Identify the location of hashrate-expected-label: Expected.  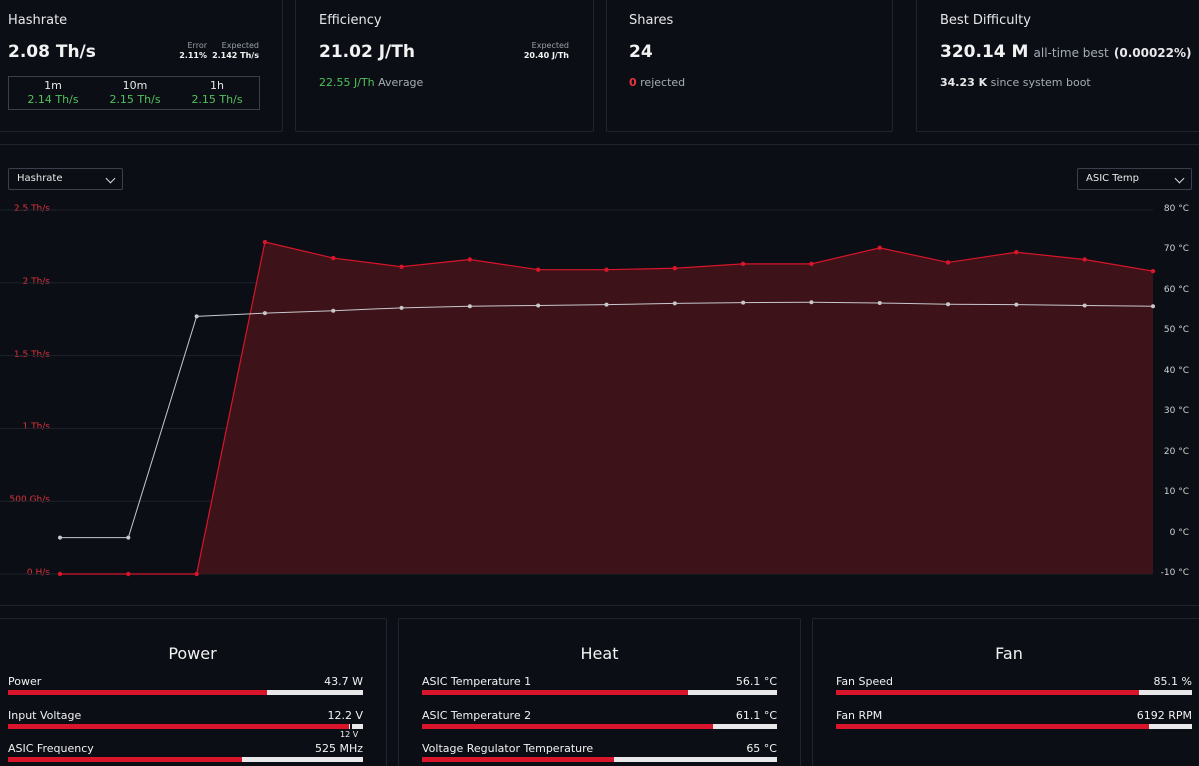
(240, 45).